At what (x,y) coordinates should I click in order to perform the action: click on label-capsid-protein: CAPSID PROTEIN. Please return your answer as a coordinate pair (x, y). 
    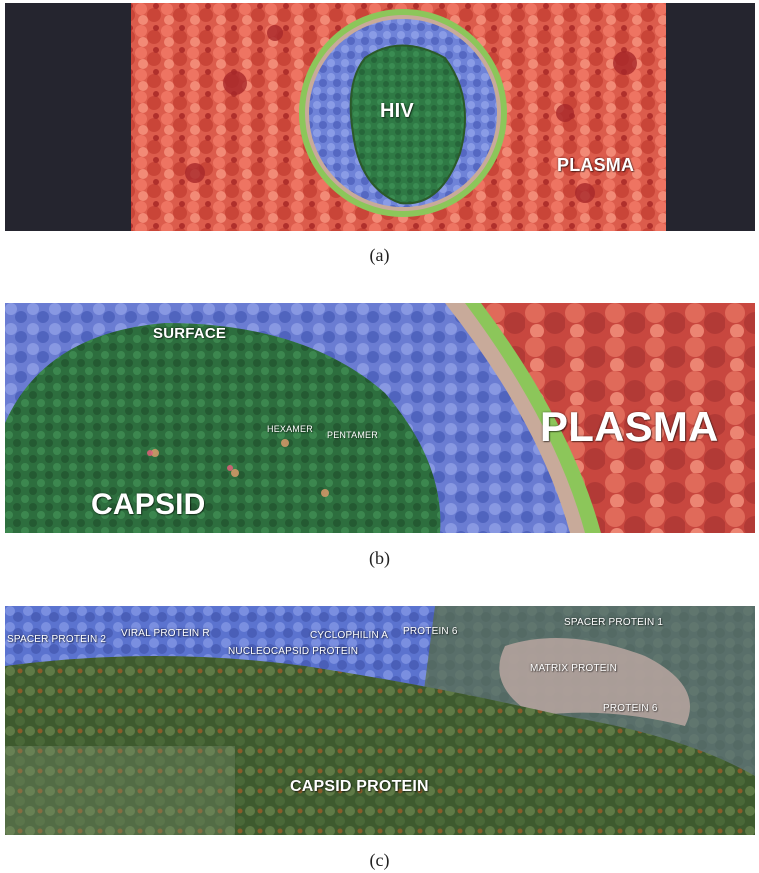
    Looking at the image, I should click on (359, 786).